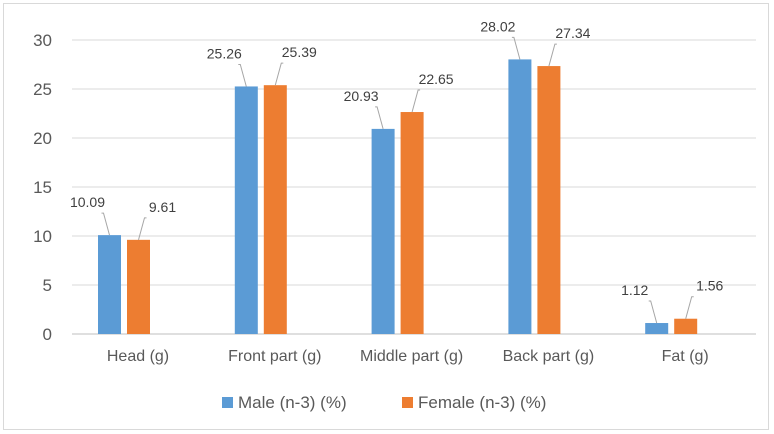 This screenshot has width=774, height=434. What do you see at coordinates (274, 356) in the screenshot?
I see `x-category-label: Front part (g)` at bounding box center [274, 356].